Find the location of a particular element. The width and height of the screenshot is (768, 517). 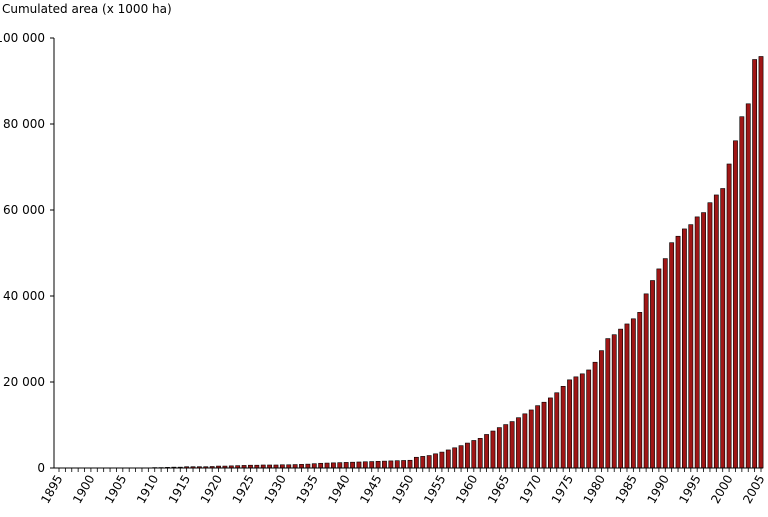

bar-1974 is located at coordinates (563, 427).